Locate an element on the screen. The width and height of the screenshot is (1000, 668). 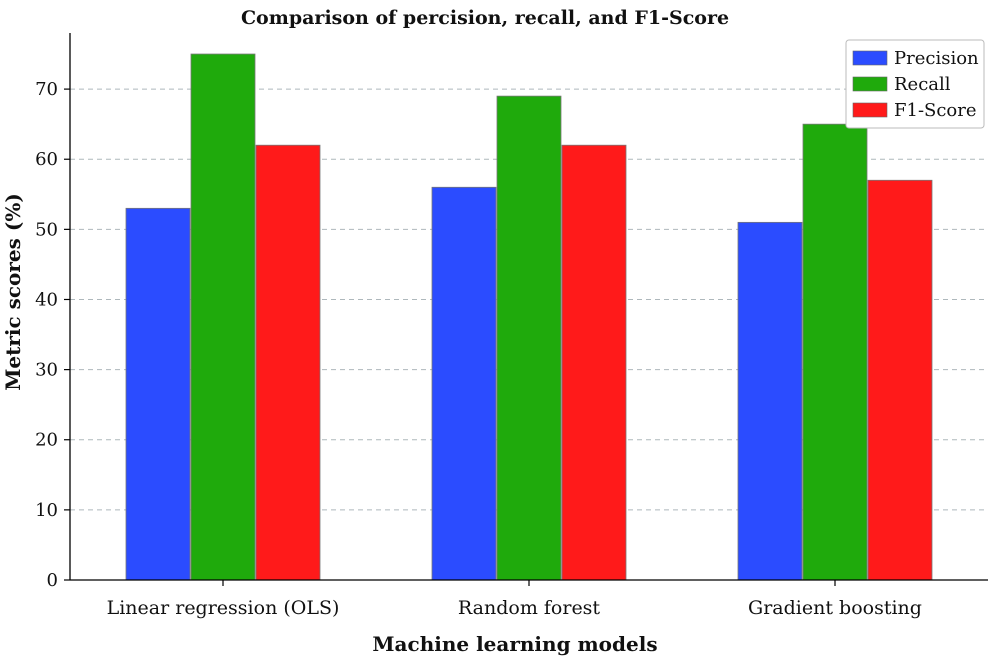
legend-label: F1-Score is located at coordinates (935, 110).